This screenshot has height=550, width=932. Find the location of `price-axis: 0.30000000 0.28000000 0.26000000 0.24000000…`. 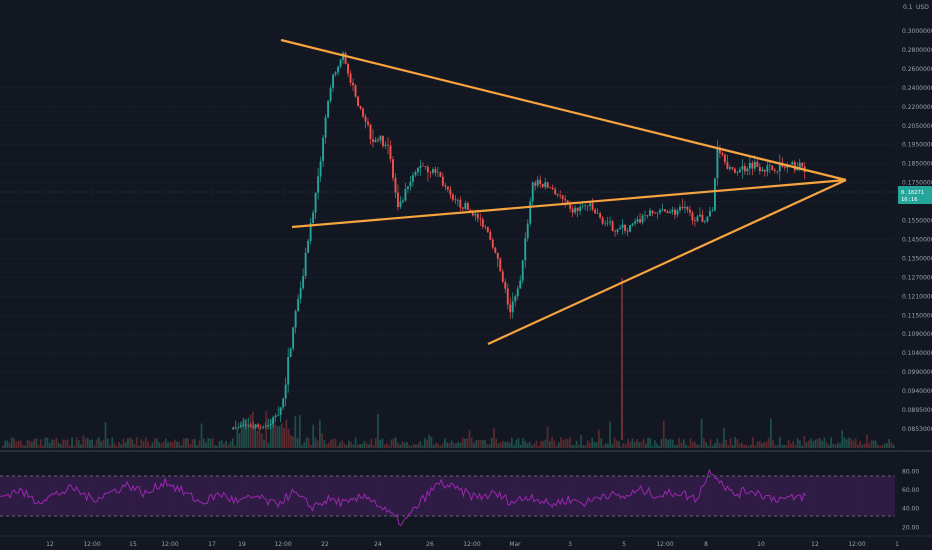

price-axis: 0.30000000 0.28000000 0.26000000 0.24000000… is located at coordinates (917, 230).